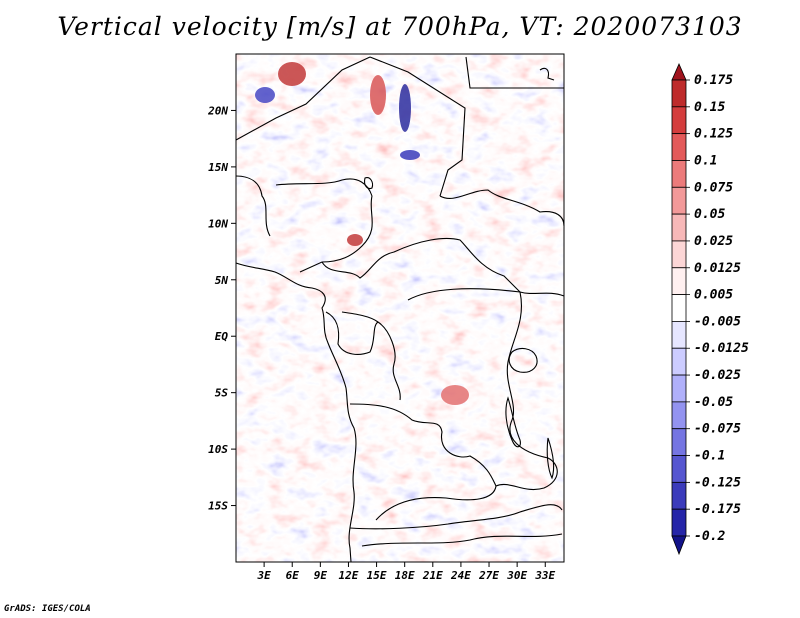  What do you see at coordinates (296, 412) in the screenshot?
I see `coastline-west-africa` at bounding box center [296, 412].